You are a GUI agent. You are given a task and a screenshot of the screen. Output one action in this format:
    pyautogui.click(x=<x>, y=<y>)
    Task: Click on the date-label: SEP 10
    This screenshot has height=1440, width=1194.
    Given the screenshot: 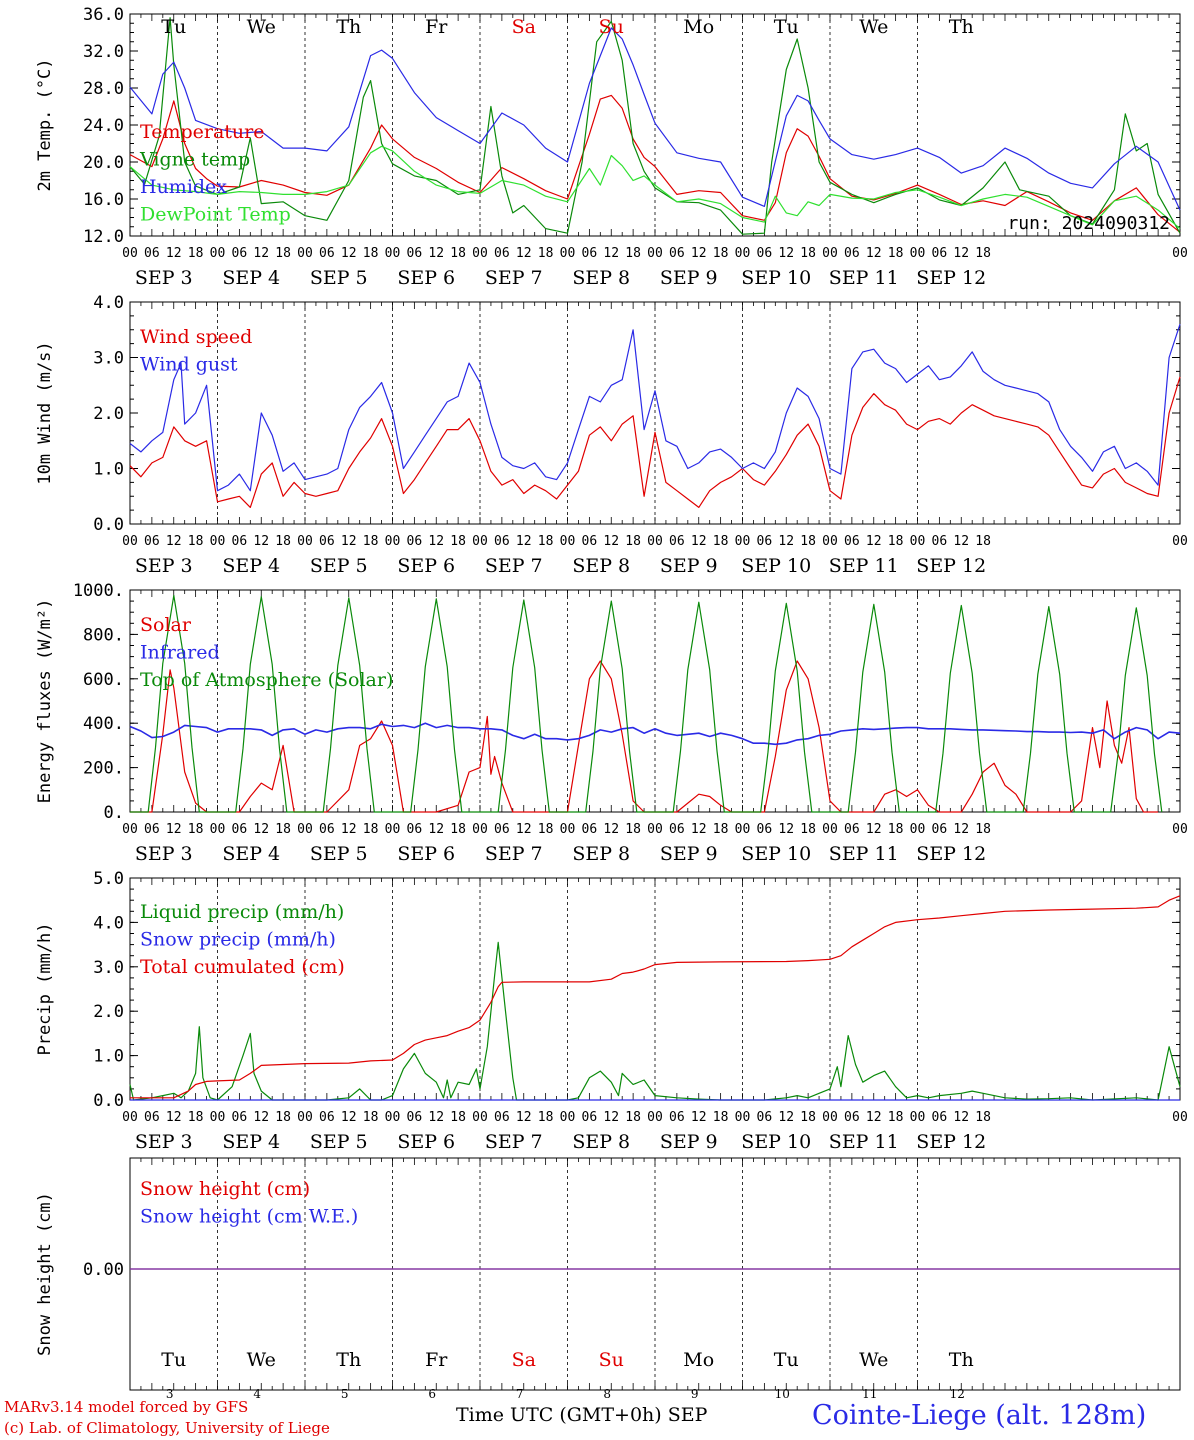 What is the action you would take?
    pyautogui.click(x=776, y=278)
    